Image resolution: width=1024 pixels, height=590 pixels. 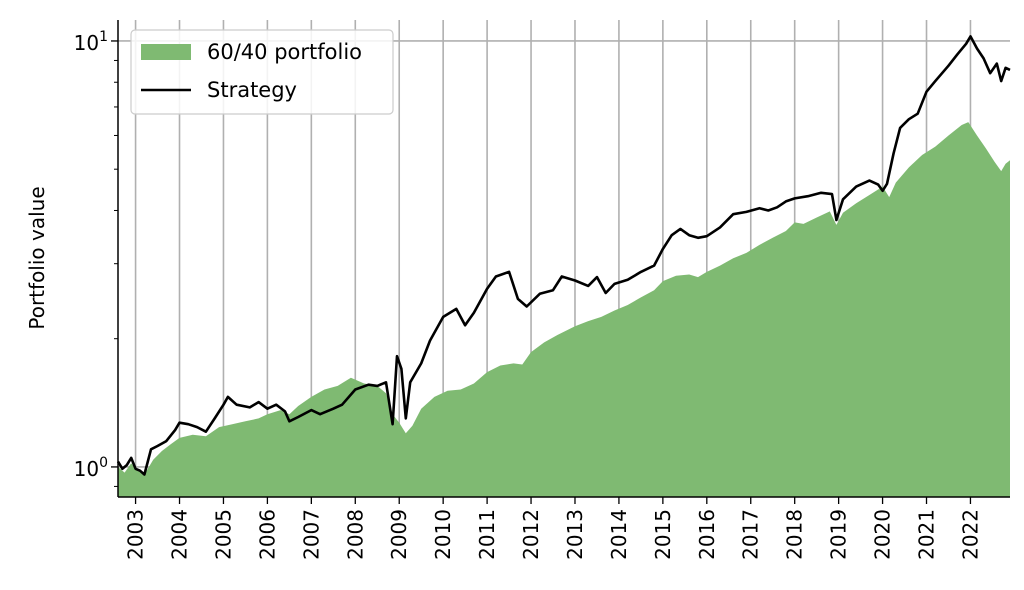 I want to click on x-tick-label-2004: 2004, so click(x=180, y=534).